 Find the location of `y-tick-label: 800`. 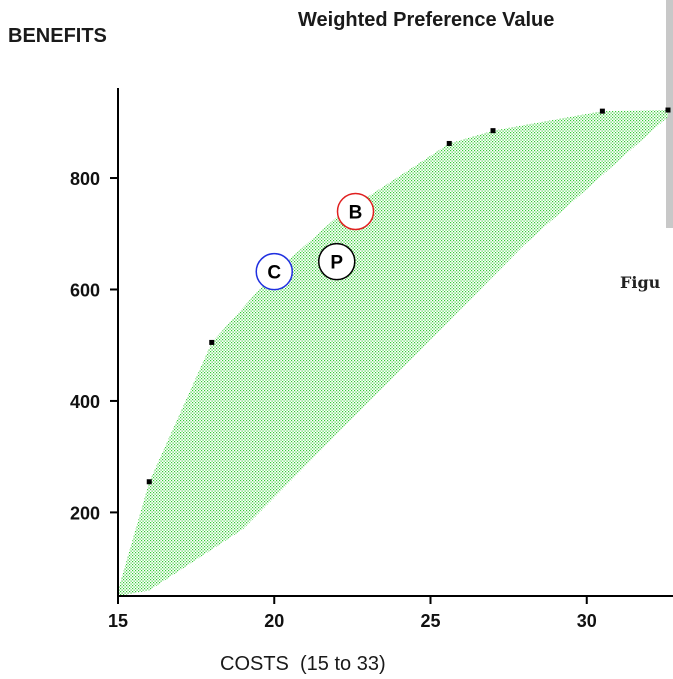

y-tick-label: 800 is located at coordinates (85, 179).